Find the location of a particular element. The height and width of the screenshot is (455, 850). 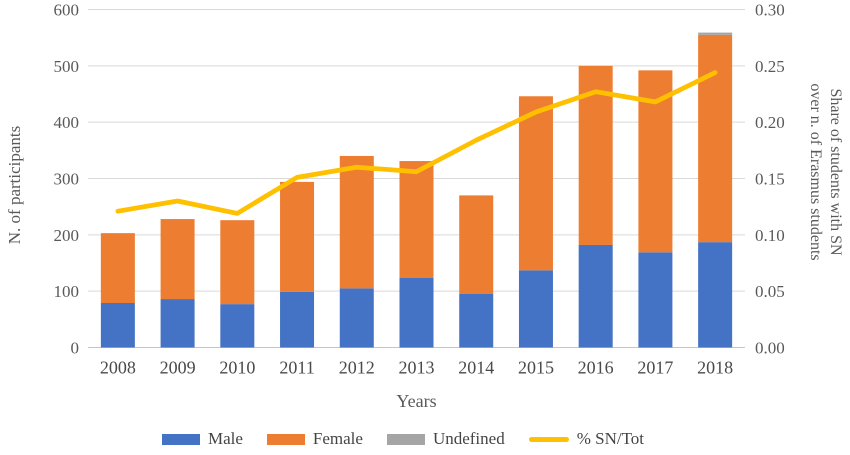

bar-segment-female-2014 is located at coordinates (476, 244).